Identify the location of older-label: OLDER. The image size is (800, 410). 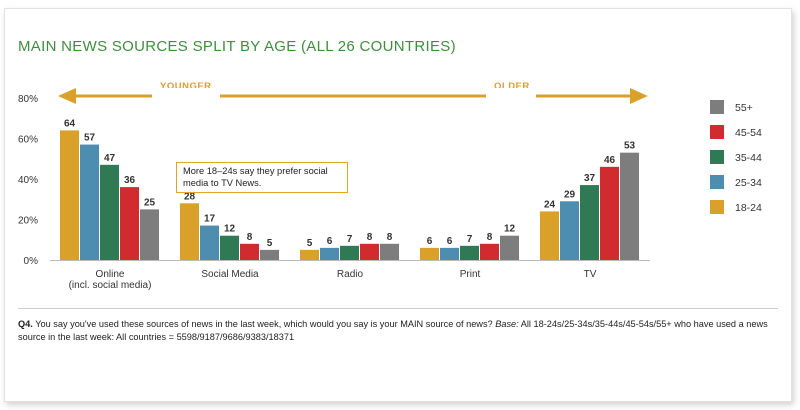
(512, 86).